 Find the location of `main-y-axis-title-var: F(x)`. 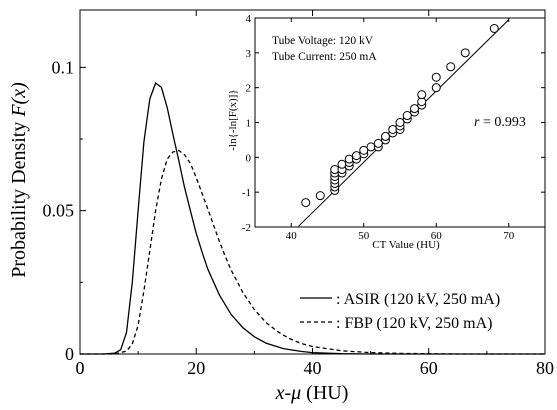

main-y-axis-title-var: F(x) is located at coordinates (19, 100).